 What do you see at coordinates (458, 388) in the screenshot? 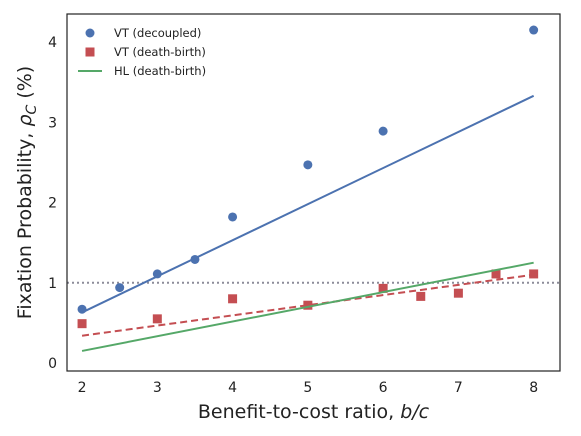
I see `x-tick-label: 7` at bounding box center [458, 388].